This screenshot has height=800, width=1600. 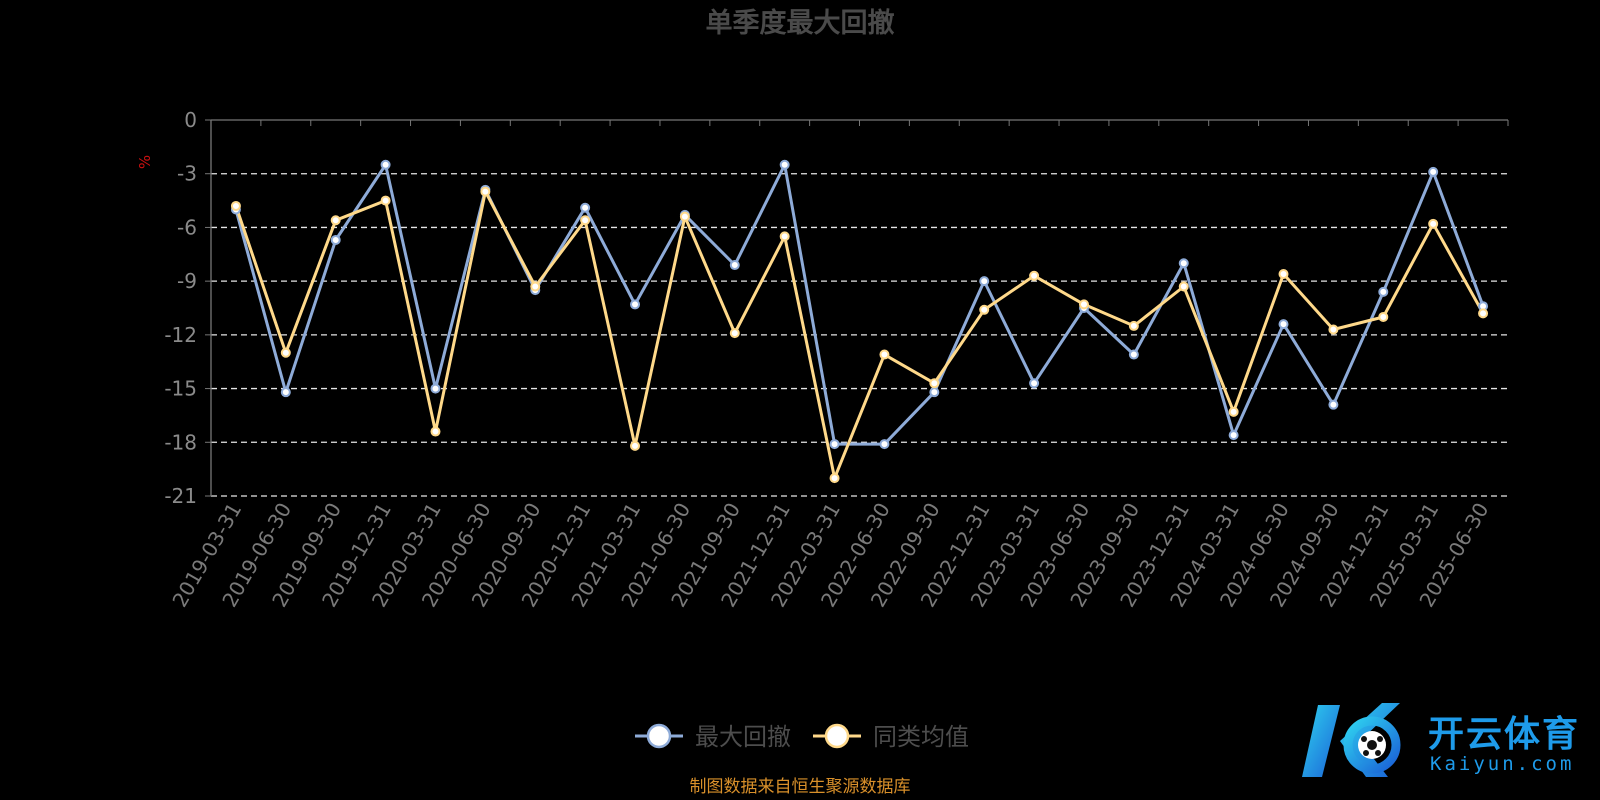 I want to click on legend-item-2: 同类均值, so click(x=891, y=737).